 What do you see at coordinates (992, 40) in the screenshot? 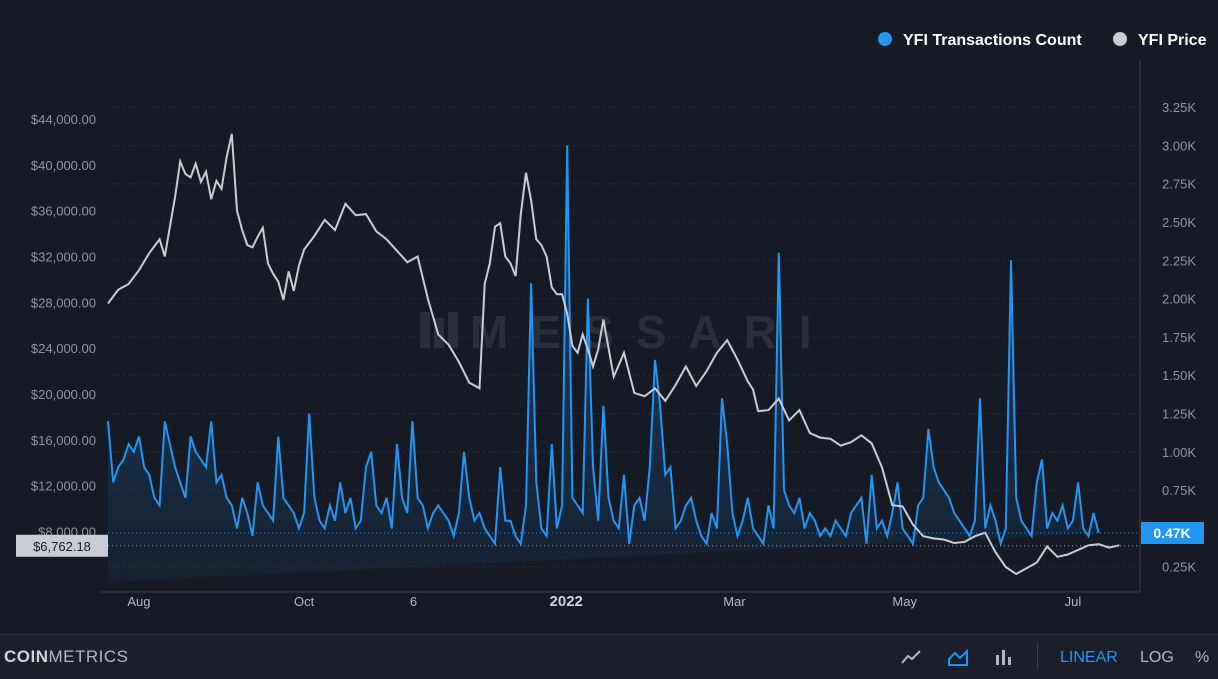
I see `legend-label: YFI Transactions Count` at bounding box center [992, 40].